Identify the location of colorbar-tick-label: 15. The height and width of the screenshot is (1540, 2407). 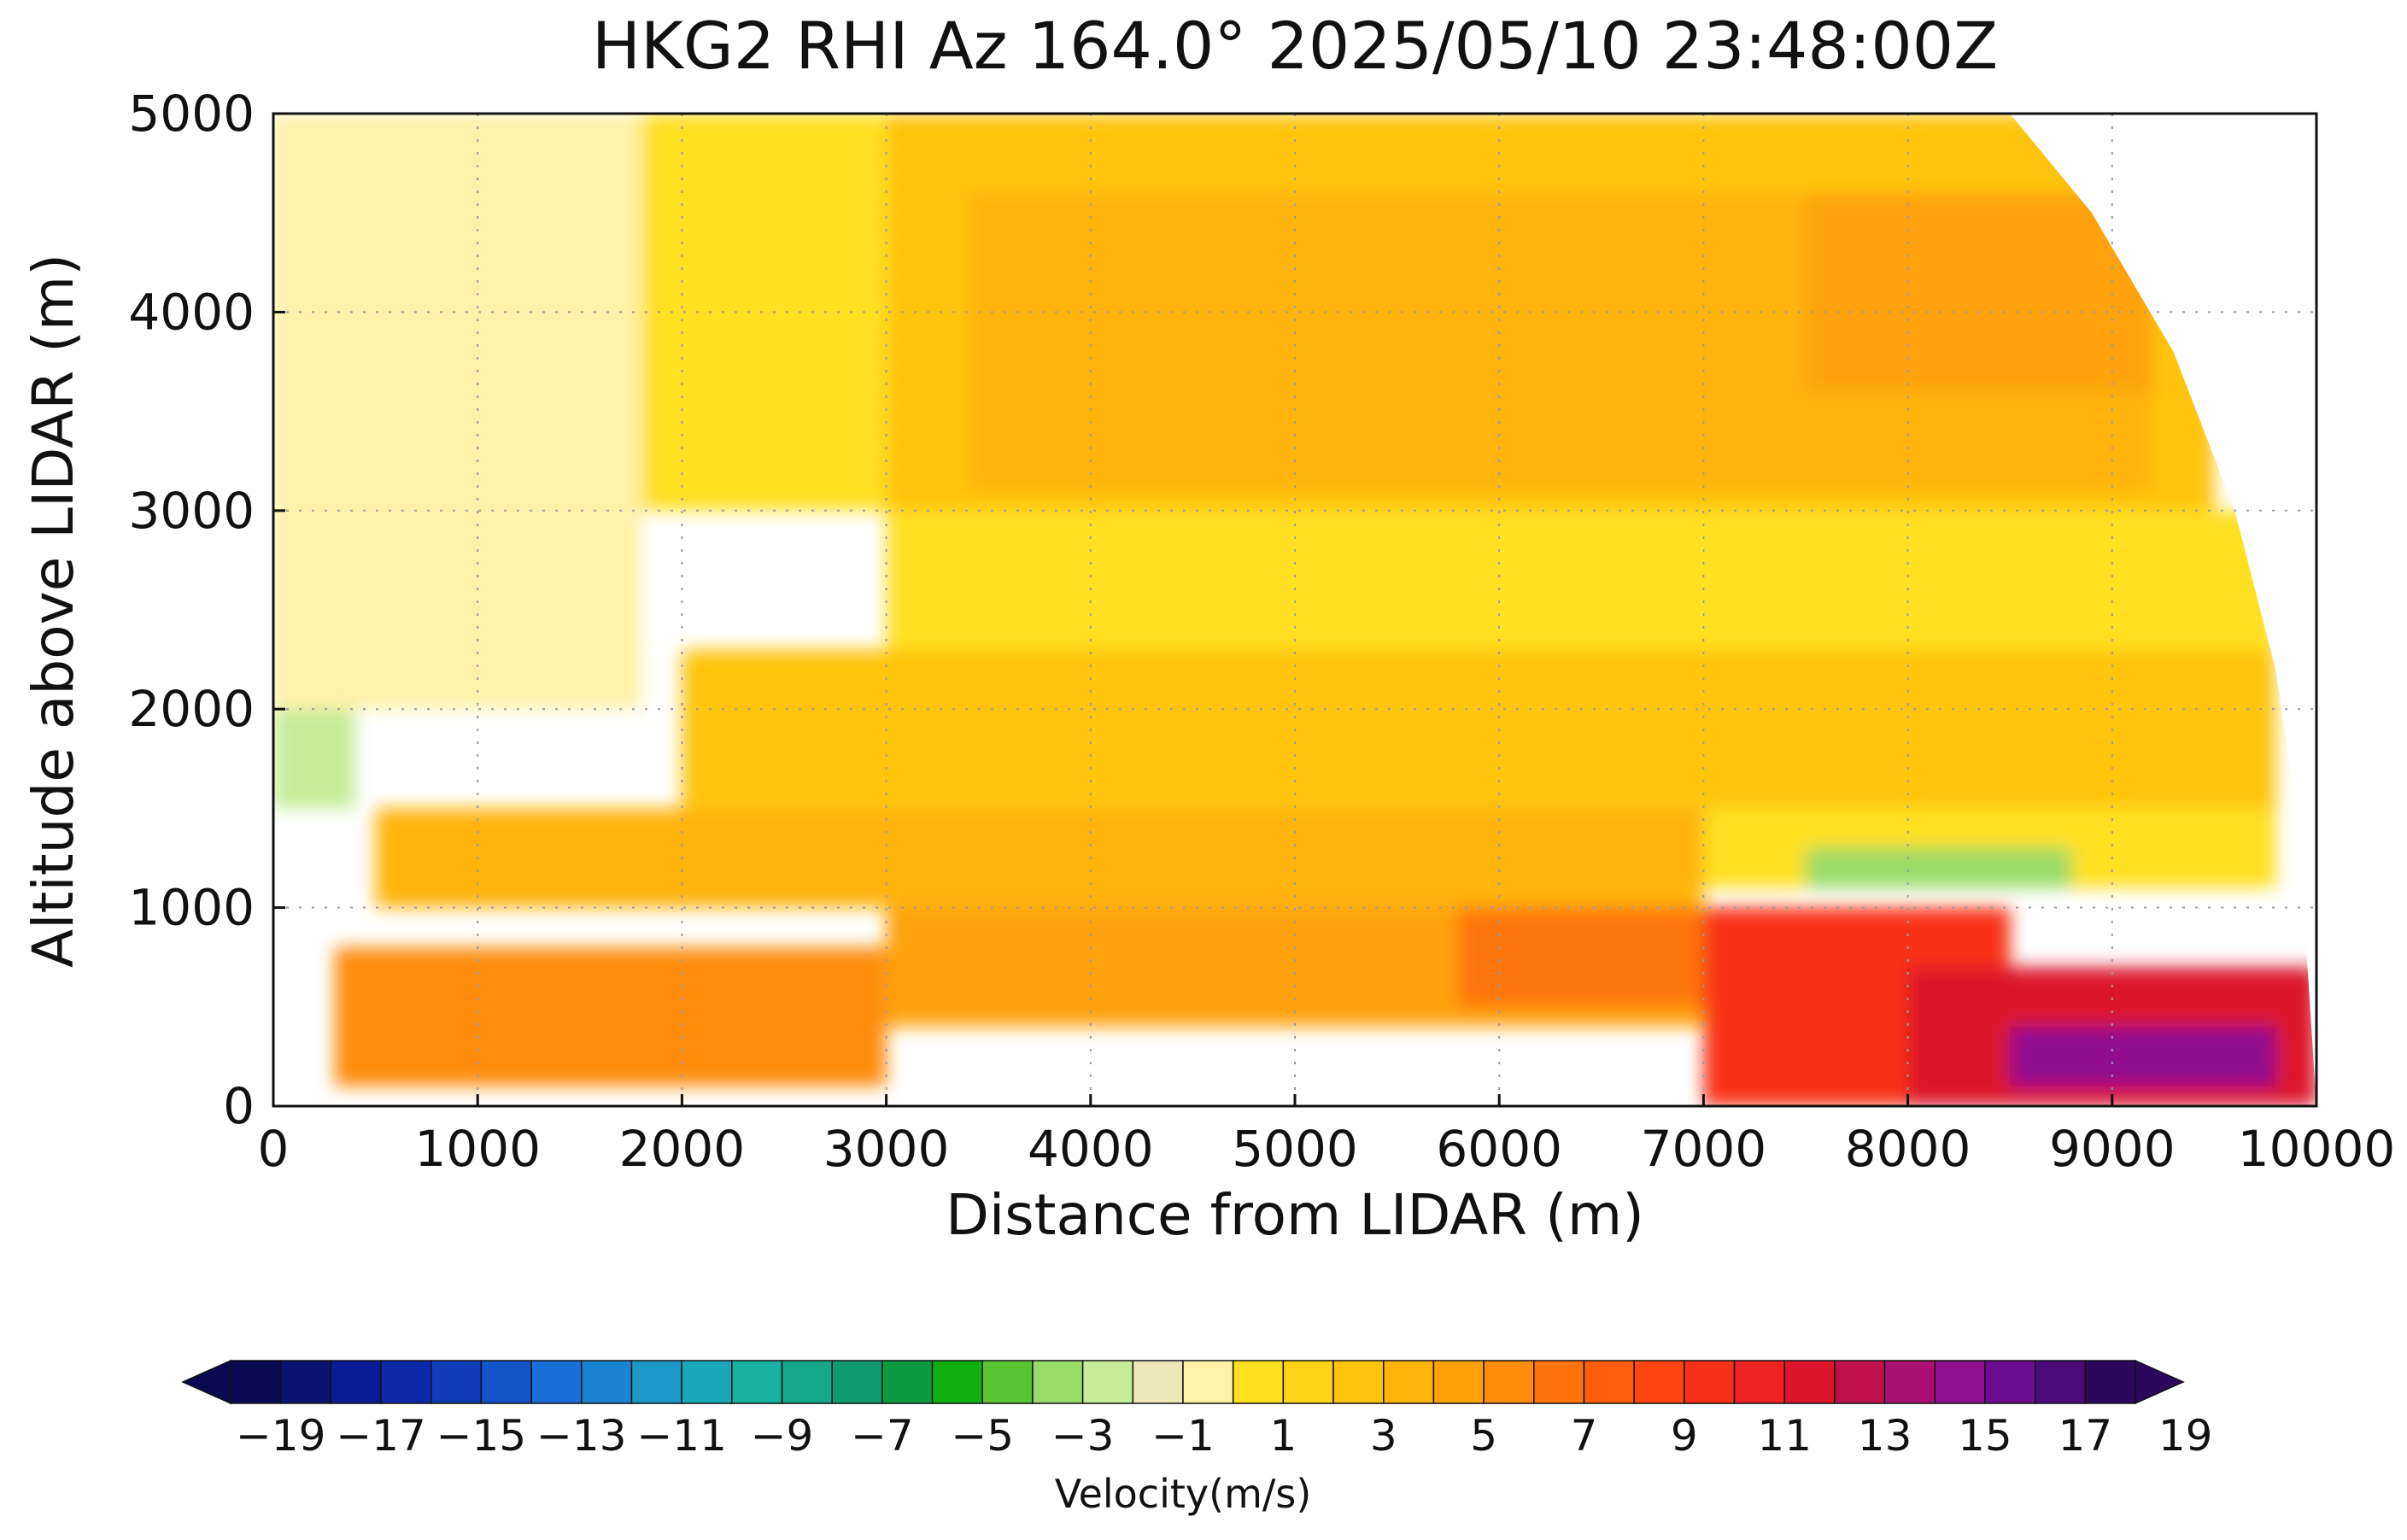
(1985, 1436).